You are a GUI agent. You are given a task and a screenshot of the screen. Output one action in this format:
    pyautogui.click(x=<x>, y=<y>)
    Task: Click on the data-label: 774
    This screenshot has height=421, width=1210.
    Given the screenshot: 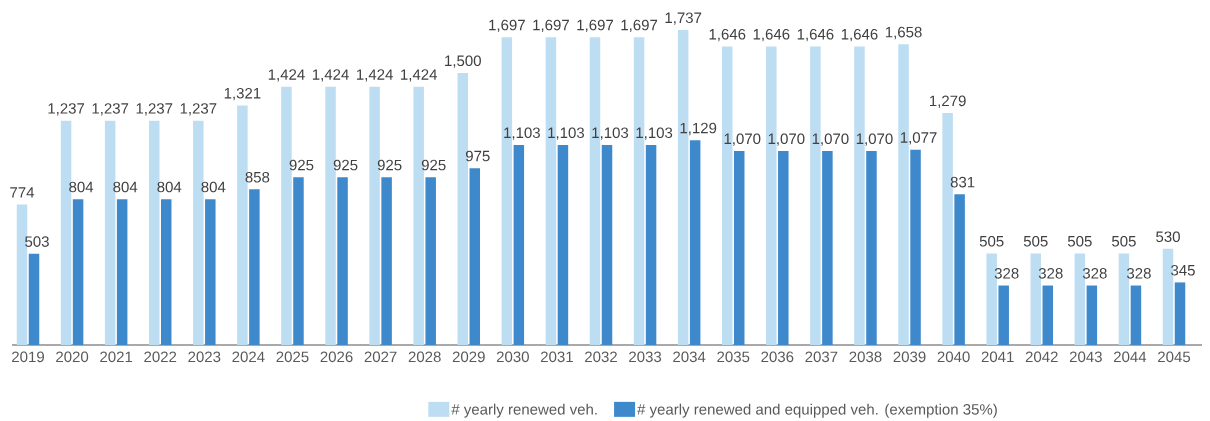 What is the action you would take?
    pyautogui.click(x=22, y=192)
    